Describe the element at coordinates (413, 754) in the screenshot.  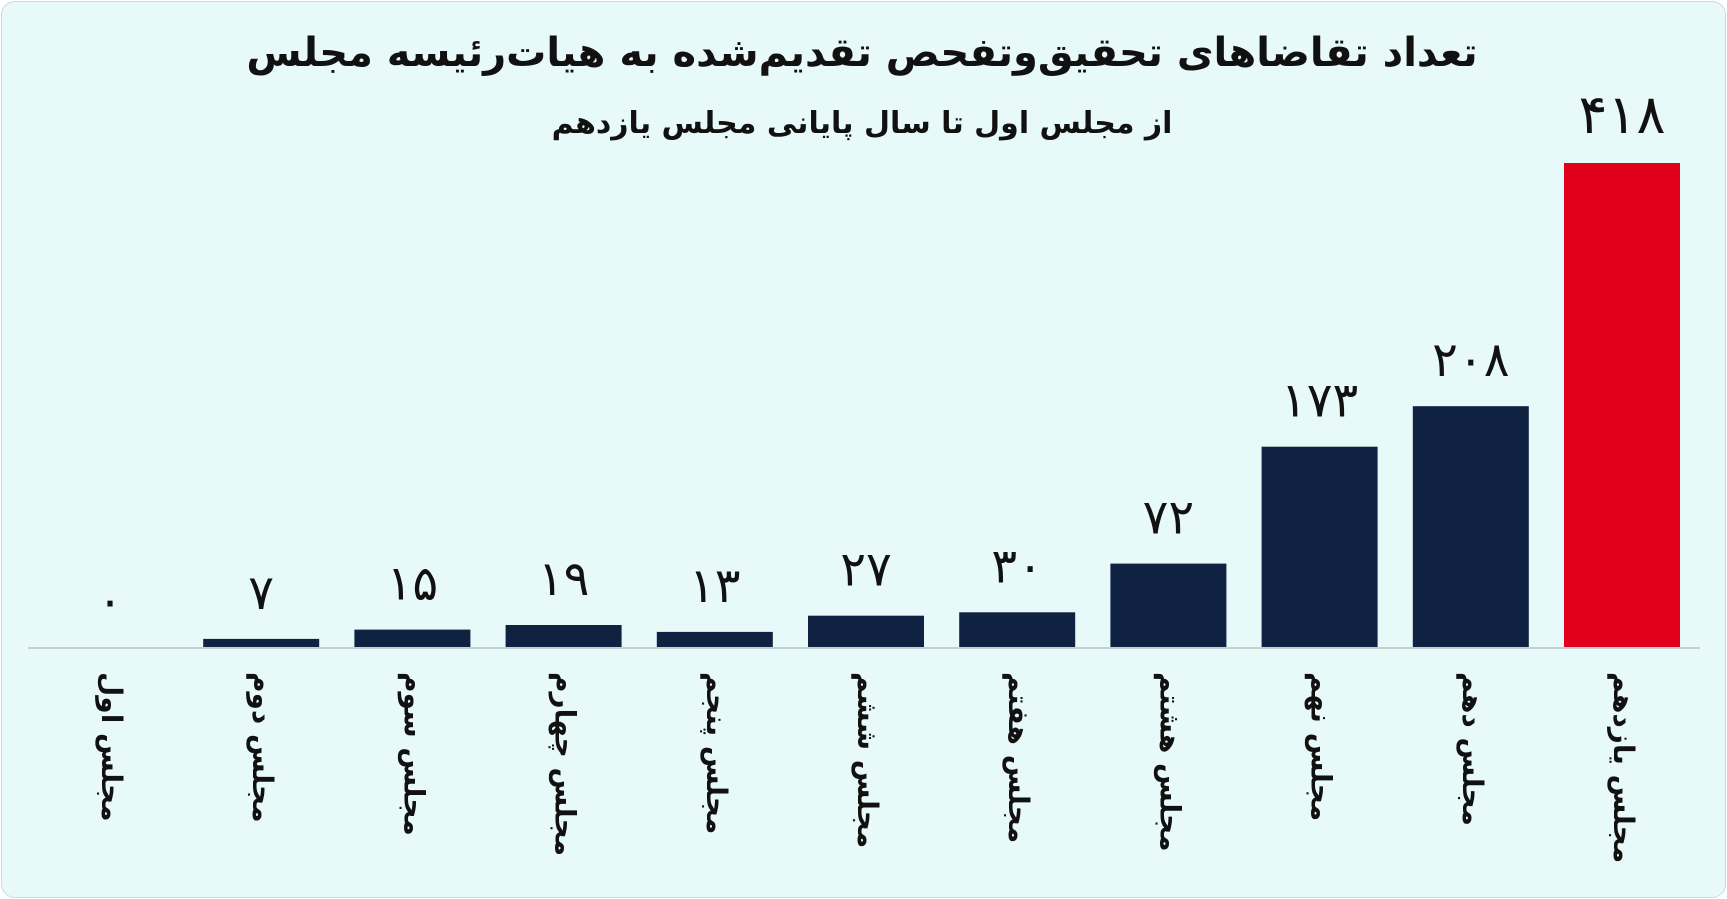
I see `category-label-3: مجلس سوم` at that location.